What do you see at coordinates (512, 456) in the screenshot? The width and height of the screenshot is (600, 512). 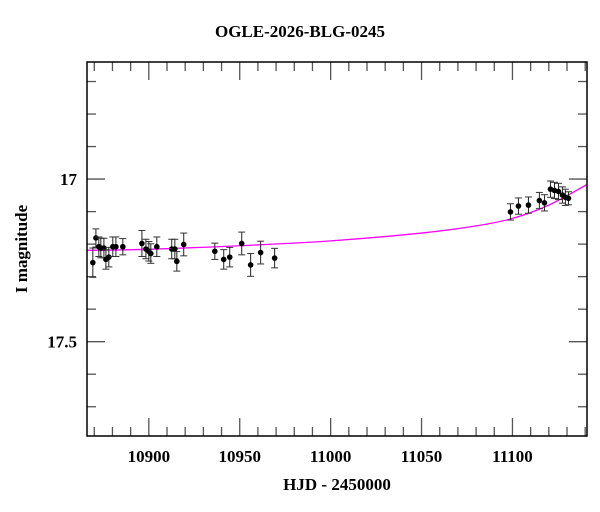 I see `x-tick-label: 11100` at bounding box center [512, 456].